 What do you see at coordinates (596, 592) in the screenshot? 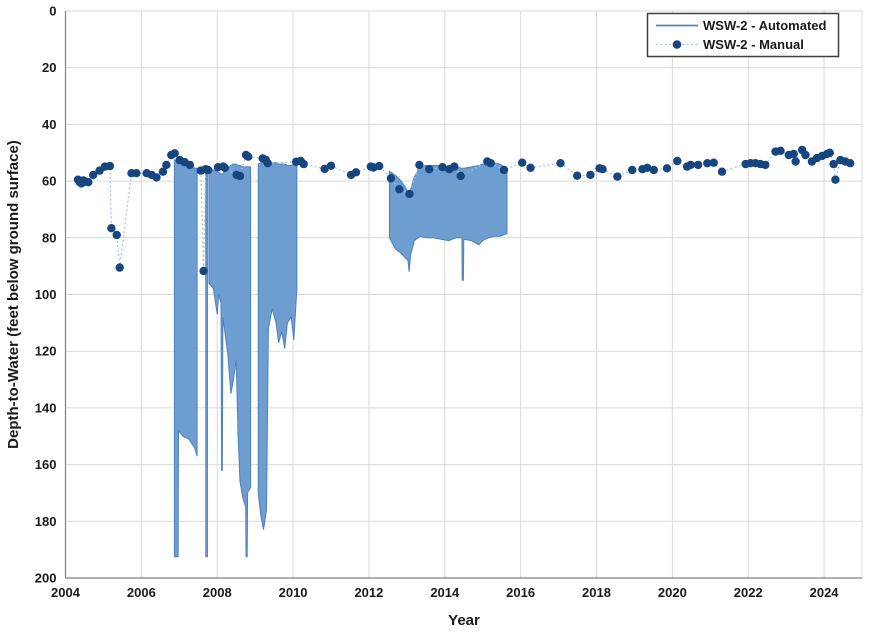
I see `x-tick-label: 2018` at bounding box center [596, 592].